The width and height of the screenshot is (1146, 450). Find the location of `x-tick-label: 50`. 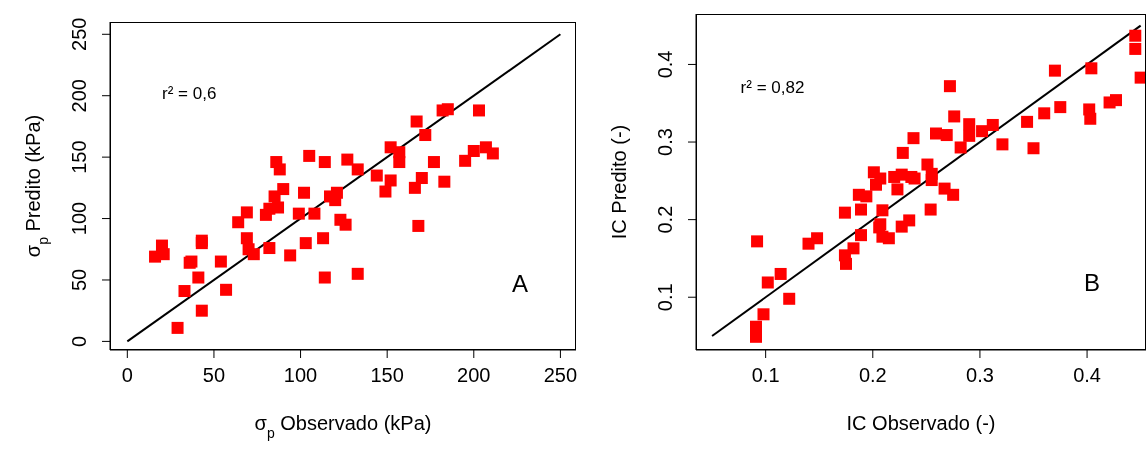

x-tick-label: 50 is located at coordinates (214, 375).